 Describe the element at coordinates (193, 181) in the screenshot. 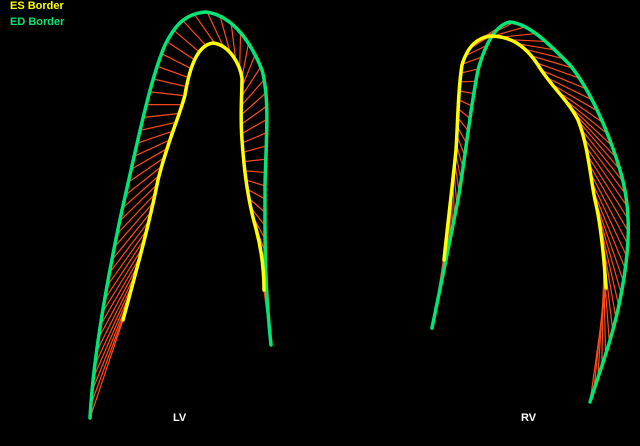

I see `lv-es-border` at that location.